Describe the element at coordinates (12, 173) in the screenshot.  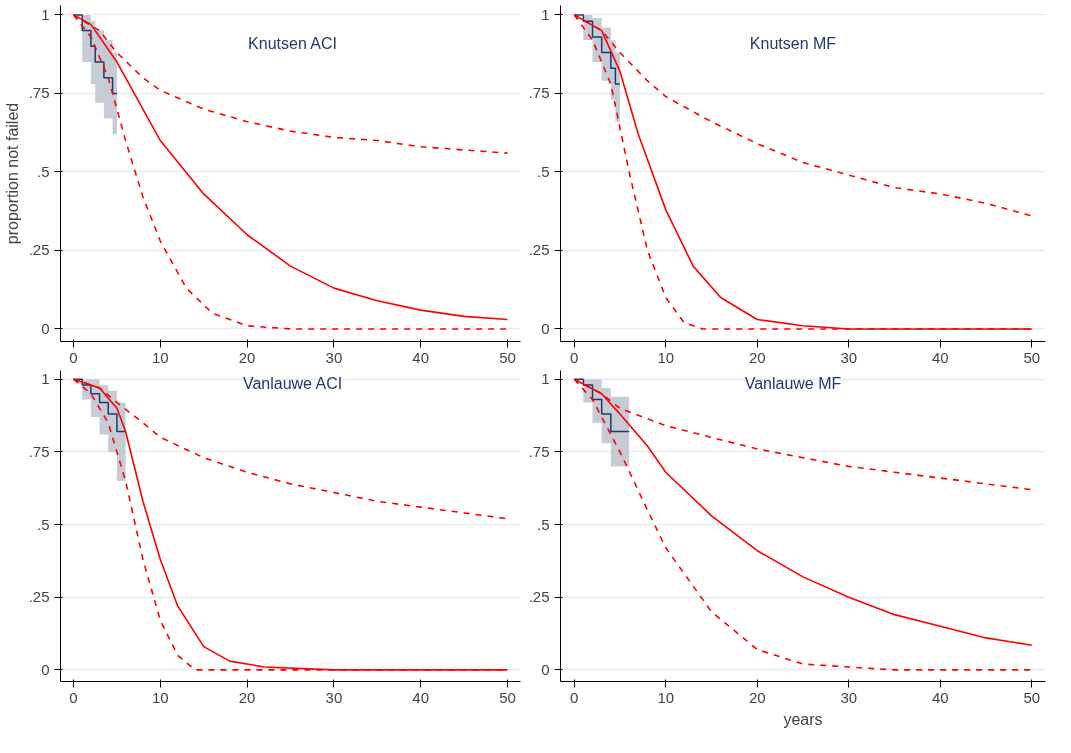
I see `y-axis-title: proportion not failed` at that location.